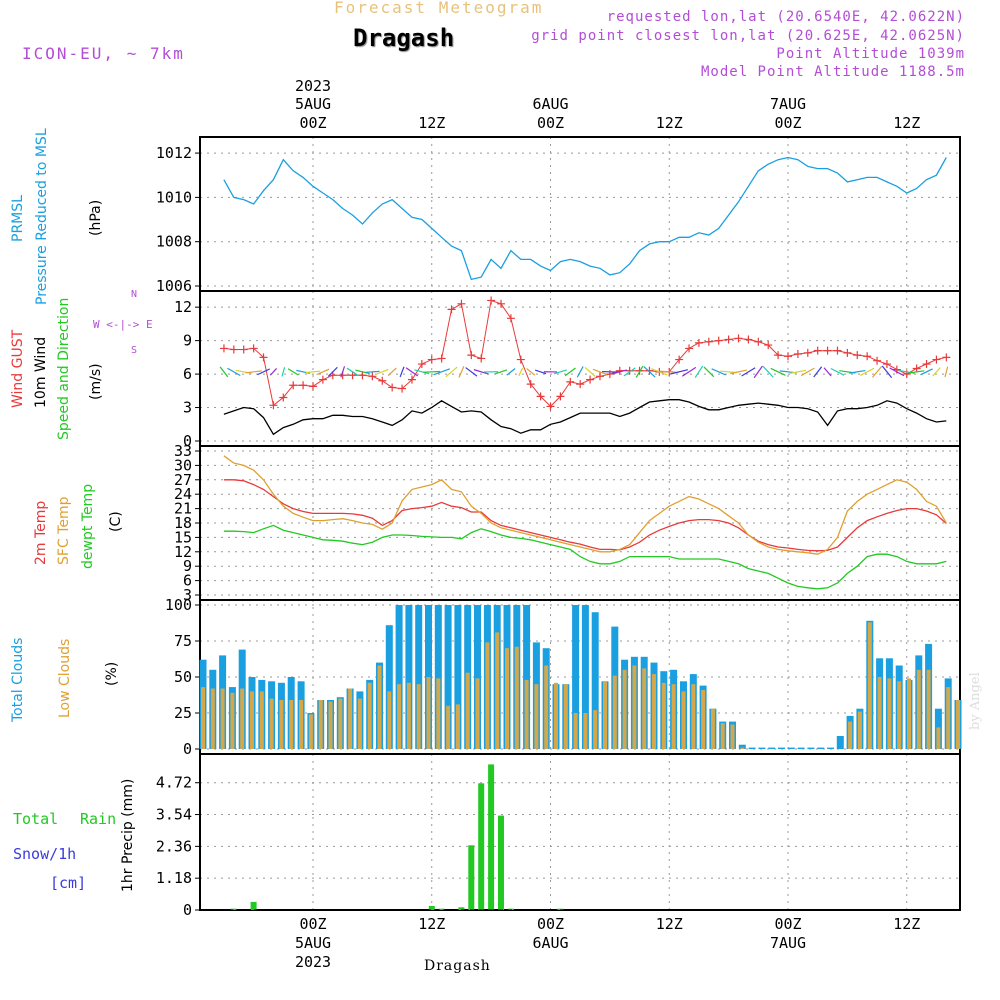 The image size is (1000, 1000). What do you see at coordinates (183, 494) in the screenshot?
I see `y-tick-label: 24` at bounding box center [183, 494].